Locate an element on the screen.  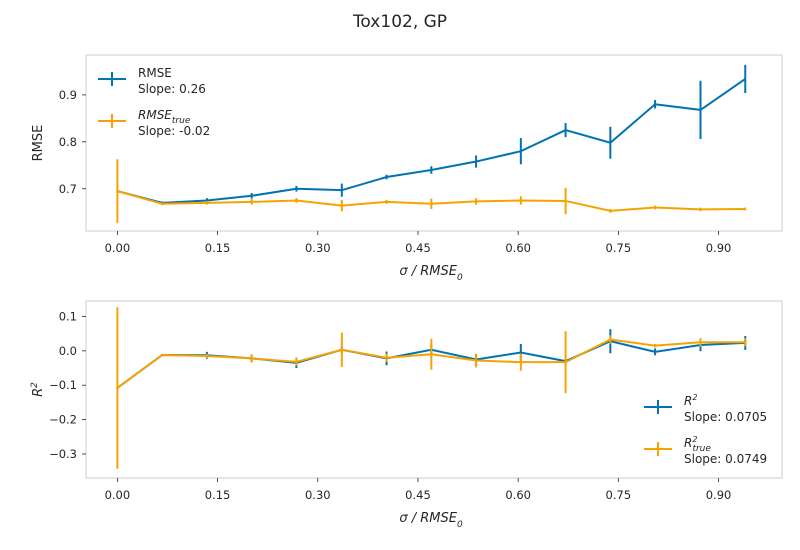
legend-label: R2 true is located at coordinates (697, 444).